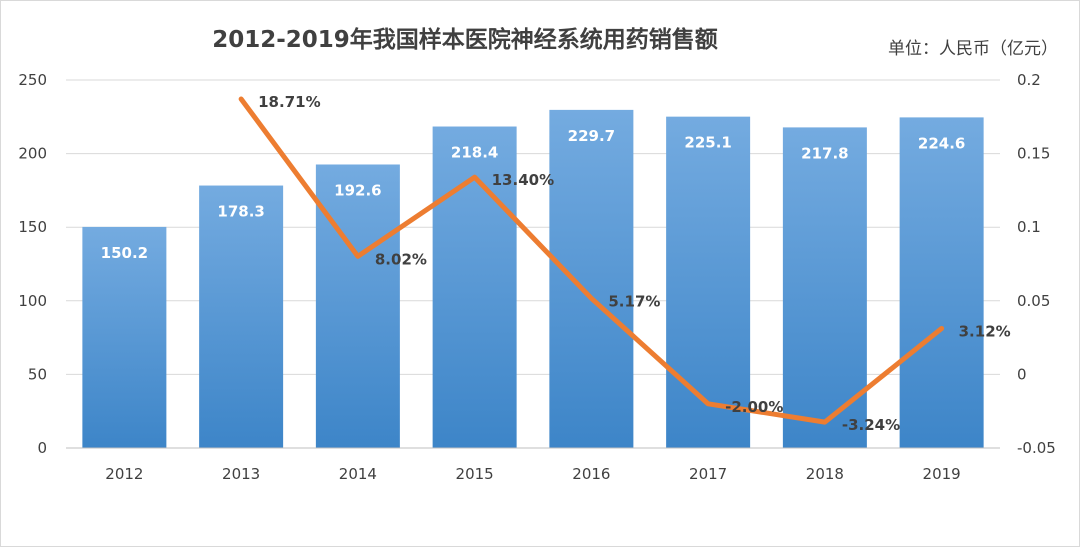 The width and height of the screenshot is (1080, 547). I want to click on y-right-tick-label: 0.05, so click(1033, 301).